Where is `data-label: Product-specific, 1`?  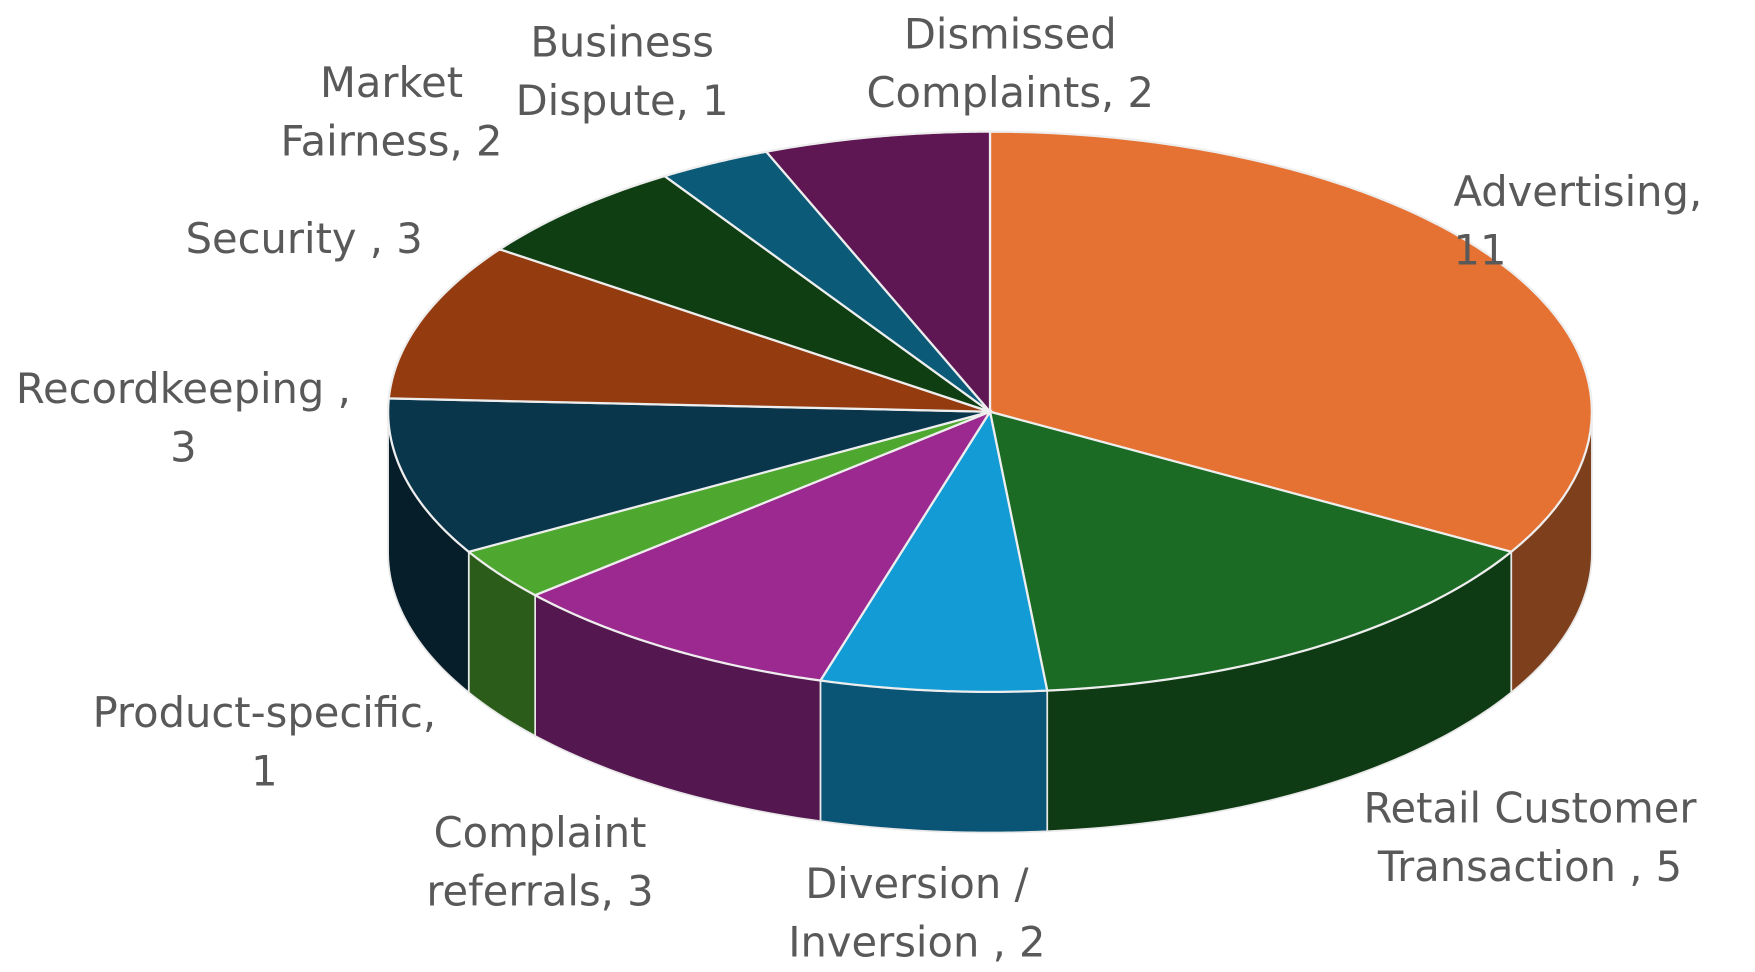 data-label: Product-specific, 1 is located at coordinates (264, 742).